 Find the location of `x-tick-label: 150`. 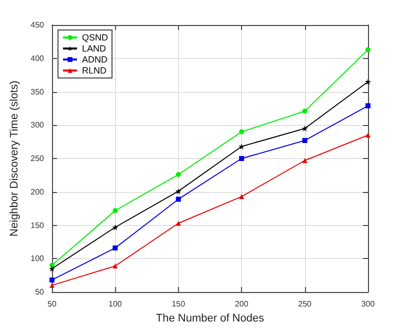

x-tick-label: 150 is located at coordinates (179, 304).